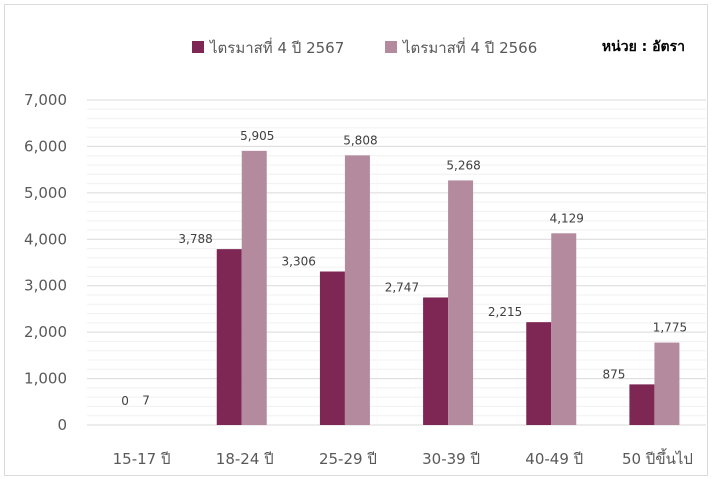 The height and width of the screenshot is (481, 716). Describe the element at coordinates (614, 374) in the screenshot. I see `data-label: 875` at that location.